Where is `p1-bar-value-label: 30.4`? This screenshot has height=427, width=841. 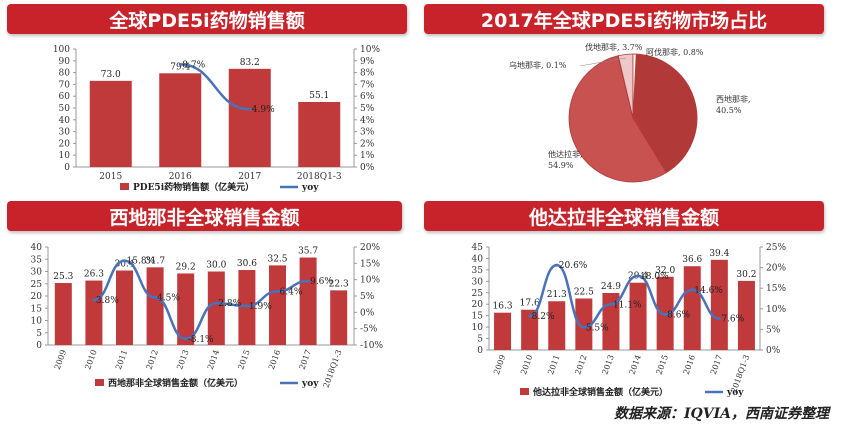 p1-bar-value-label: 30.4 is located at coordinates (124, 265).